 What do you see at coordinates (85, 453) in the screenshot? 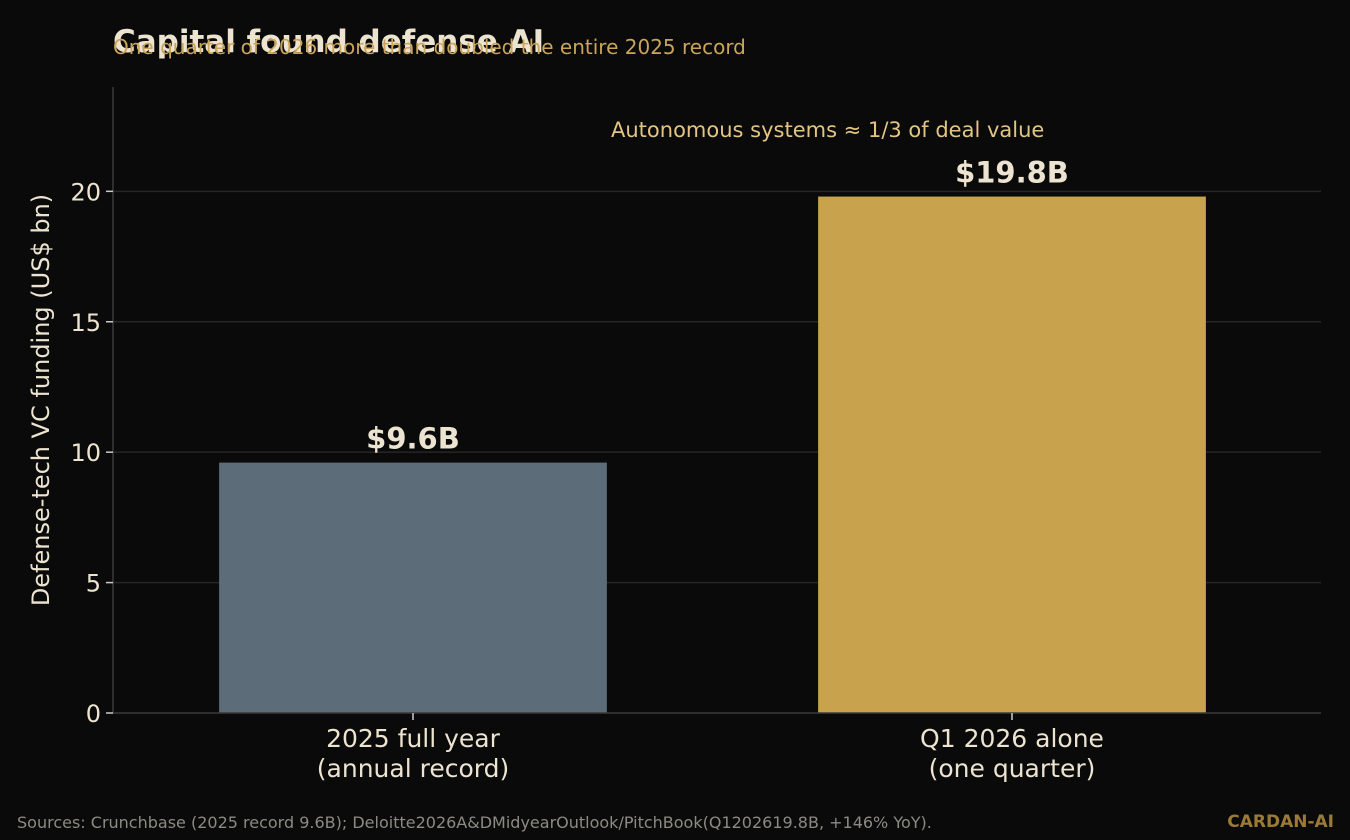
I see `y-tick-label: 10` at bounding box center [85, 453].